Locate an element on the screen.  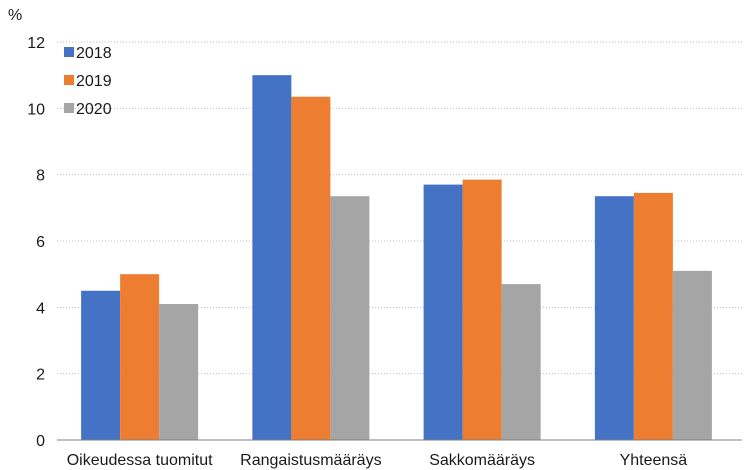
y-tick-label: 6 is located at coordinates (40, 242).